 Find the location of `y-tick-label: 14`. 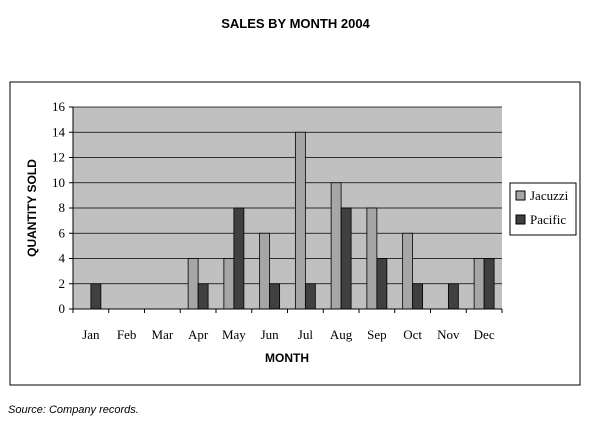

y-tick-label: 14 is located at coordinates (59, 131).